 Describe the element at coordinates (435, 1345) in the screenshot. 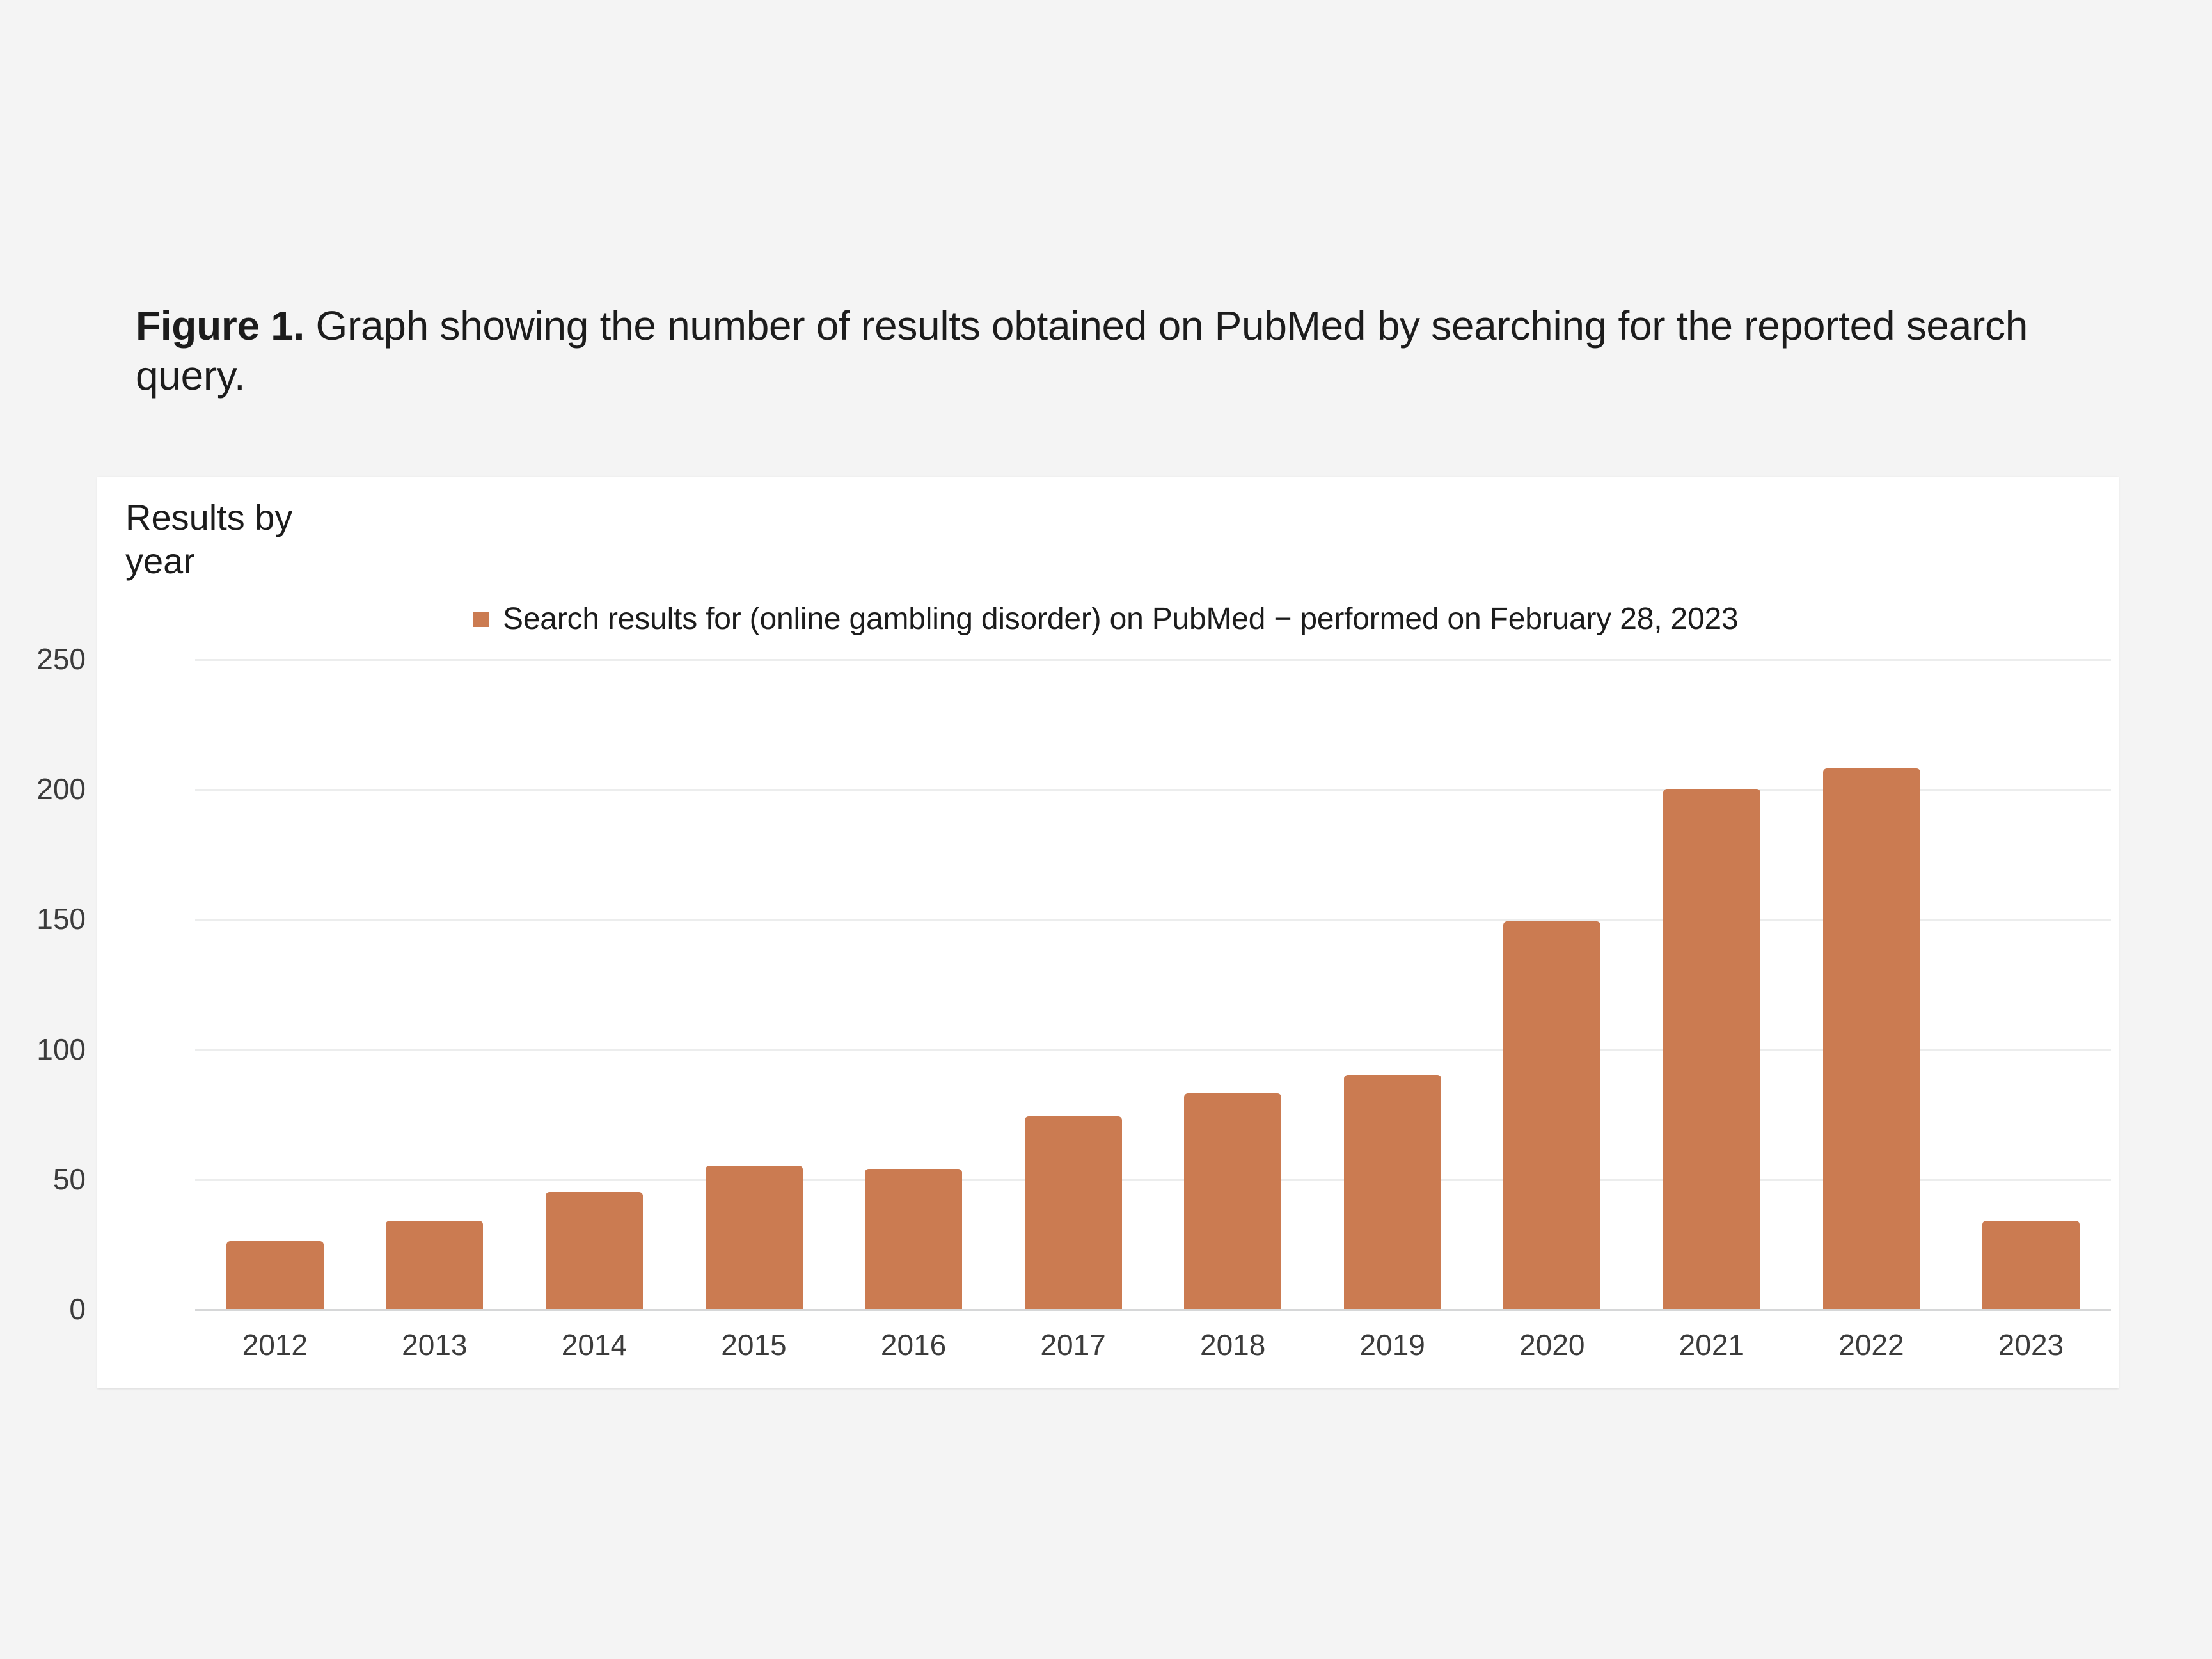

I see `x-axis-tick-label: 2013` at that location.